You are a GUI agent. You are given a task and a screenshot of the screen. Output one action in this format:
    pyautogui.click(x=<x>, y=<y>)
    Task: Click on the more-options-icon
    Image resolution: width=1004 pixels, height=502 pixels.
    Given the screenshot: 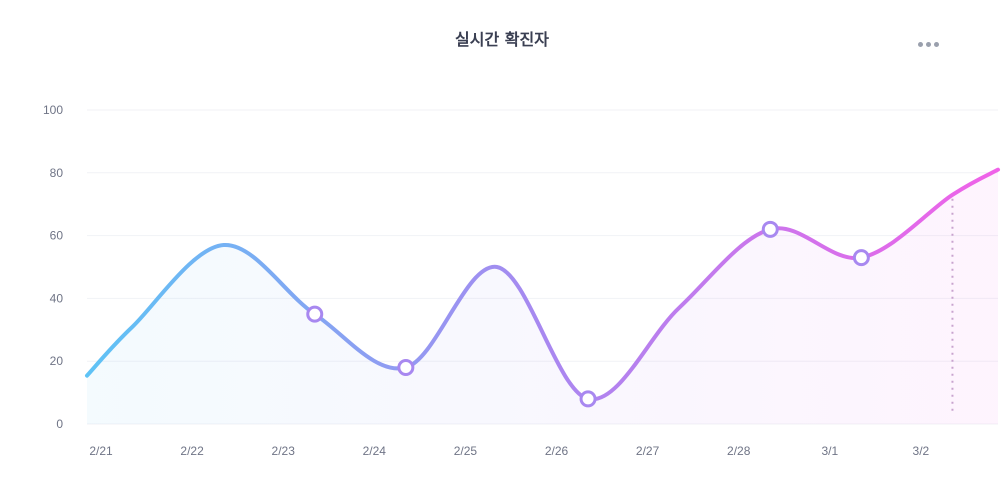 What is the action you would take?
    pyautogui.click(x=930, y=44)
    